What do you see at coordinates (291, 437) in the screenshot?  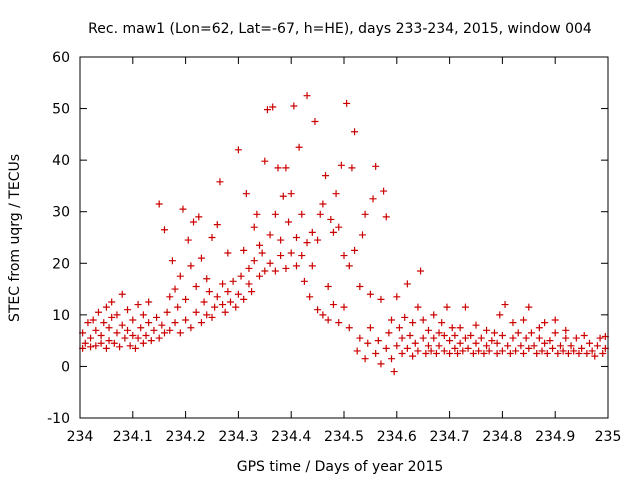 I see `x-tick-label: 234.4` at bounding box center [291, 437].